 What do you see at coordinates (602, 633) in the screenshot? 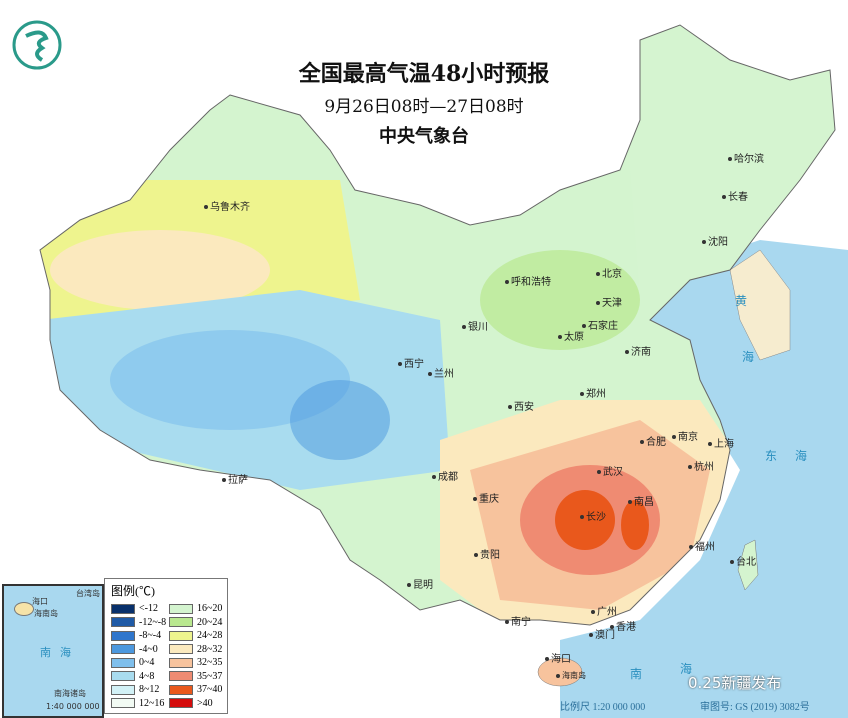
I see `city-label: 澳门` at bounding box center [602, 633].